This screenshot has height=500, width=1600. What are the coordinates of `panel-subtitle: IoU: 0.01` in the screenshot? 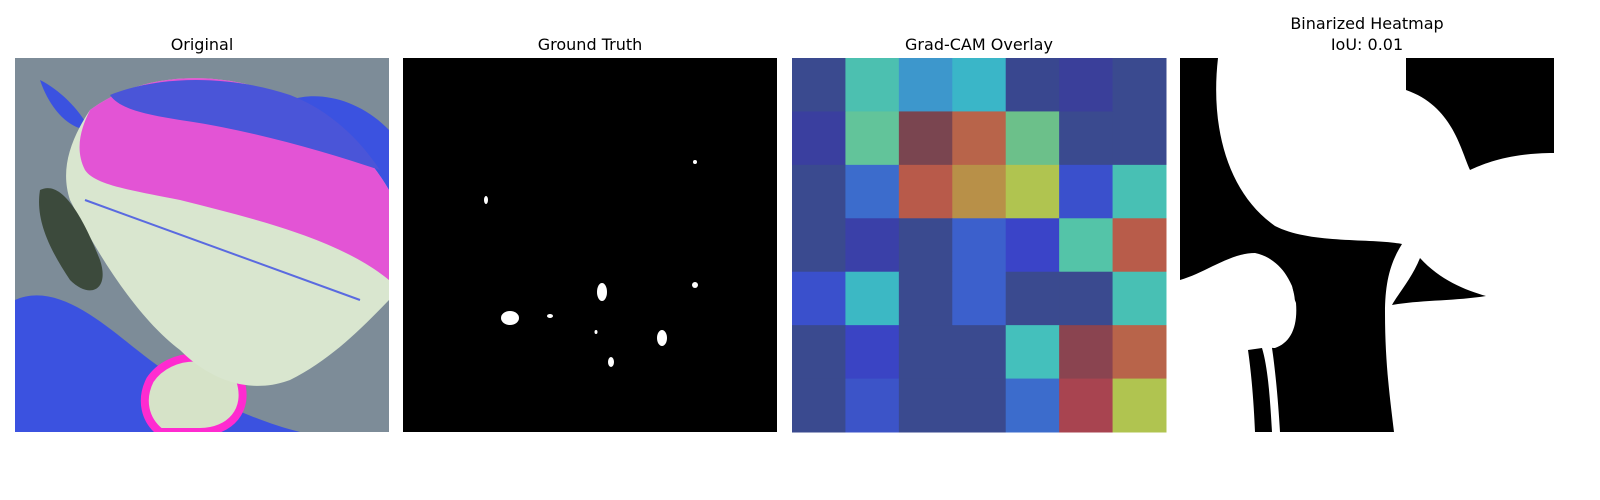 It's located at (1367, 44).